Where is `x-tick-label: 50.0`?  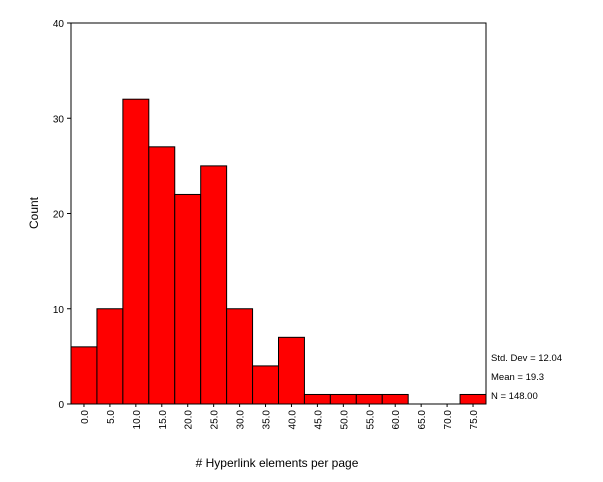
x-tick-label: 50.0 is located at coordinates (344, 420).